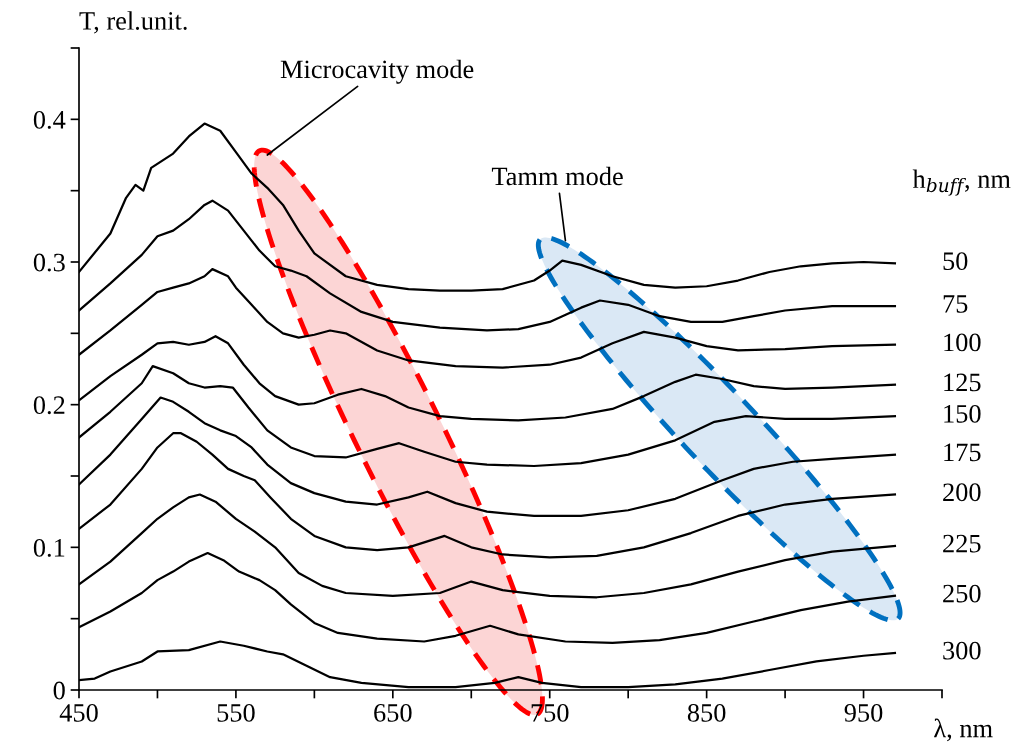 This screenshot has height=743, width=1016. What do you see at coordinates (955, 304) in the screenshot?
I see `series-label: 75` at bounding box center [955, 304].